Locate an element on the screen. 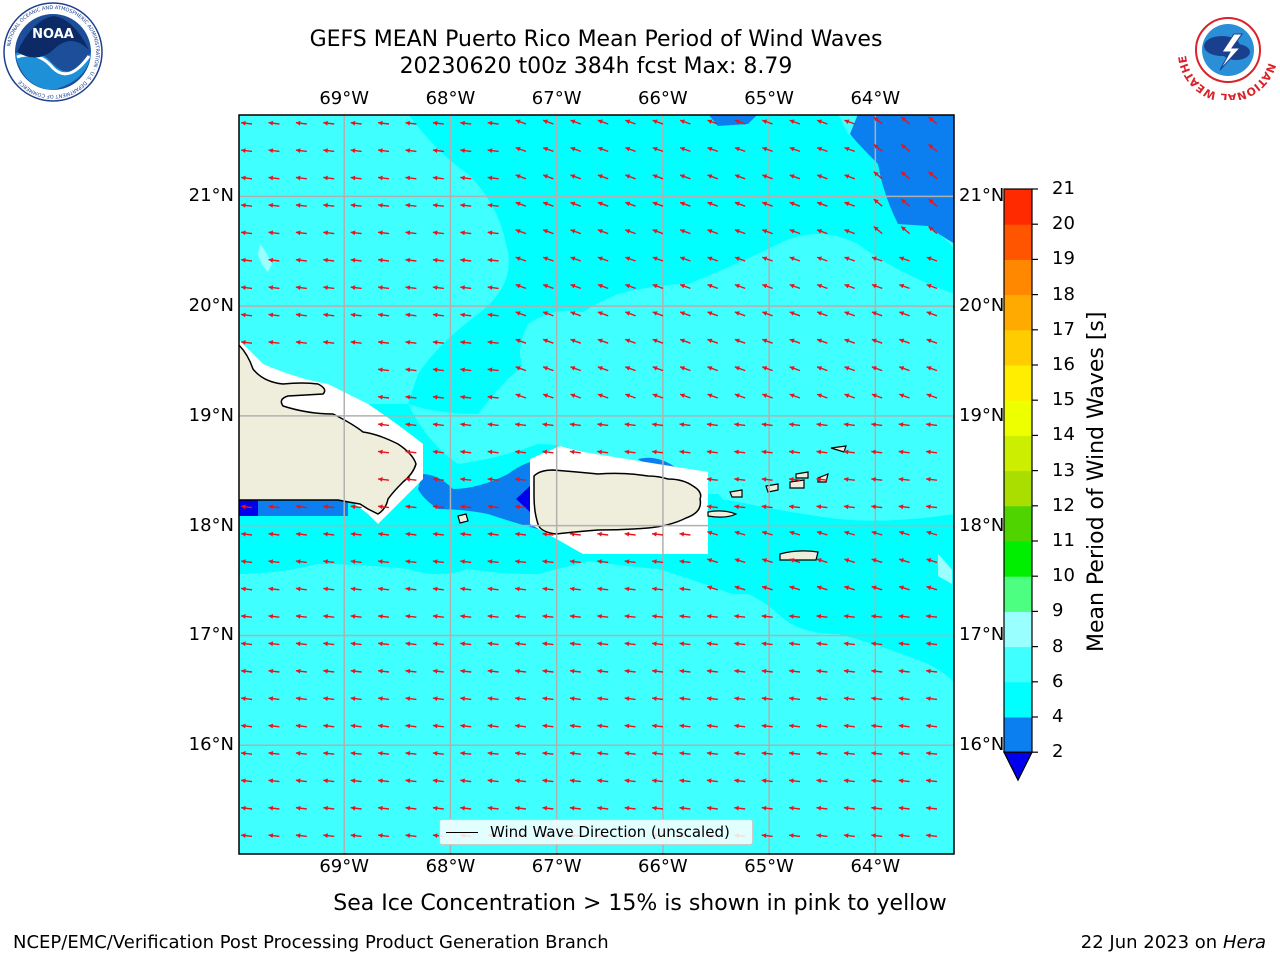 The image size is (1280, 960). contour-cyan-se is located at coordinates (756, 618).